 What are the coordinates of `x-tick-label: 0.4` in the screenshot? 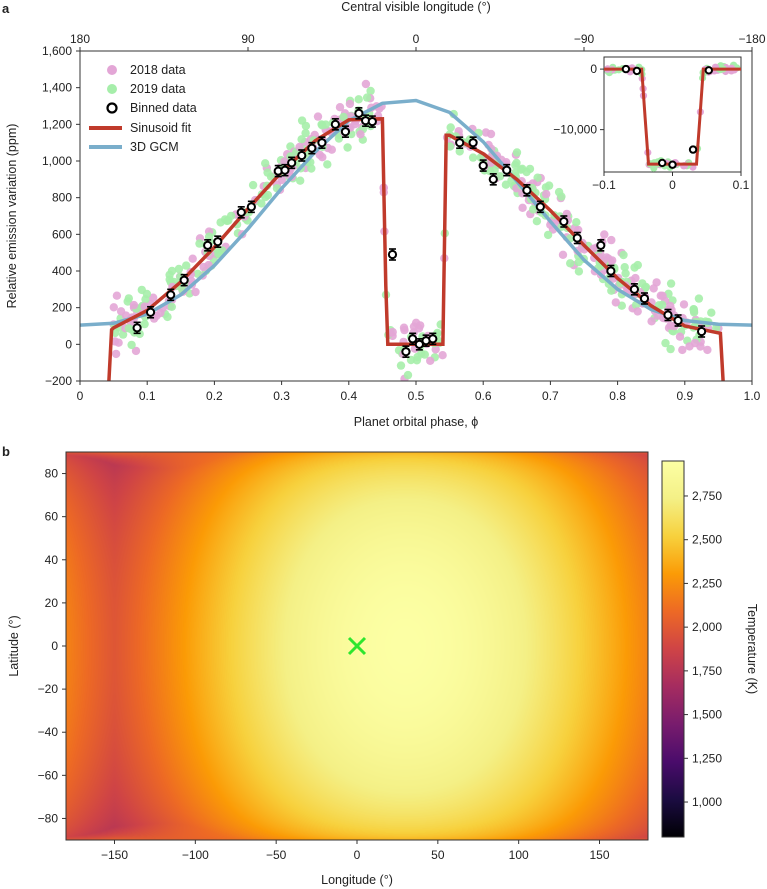 It's located at (348, 396).